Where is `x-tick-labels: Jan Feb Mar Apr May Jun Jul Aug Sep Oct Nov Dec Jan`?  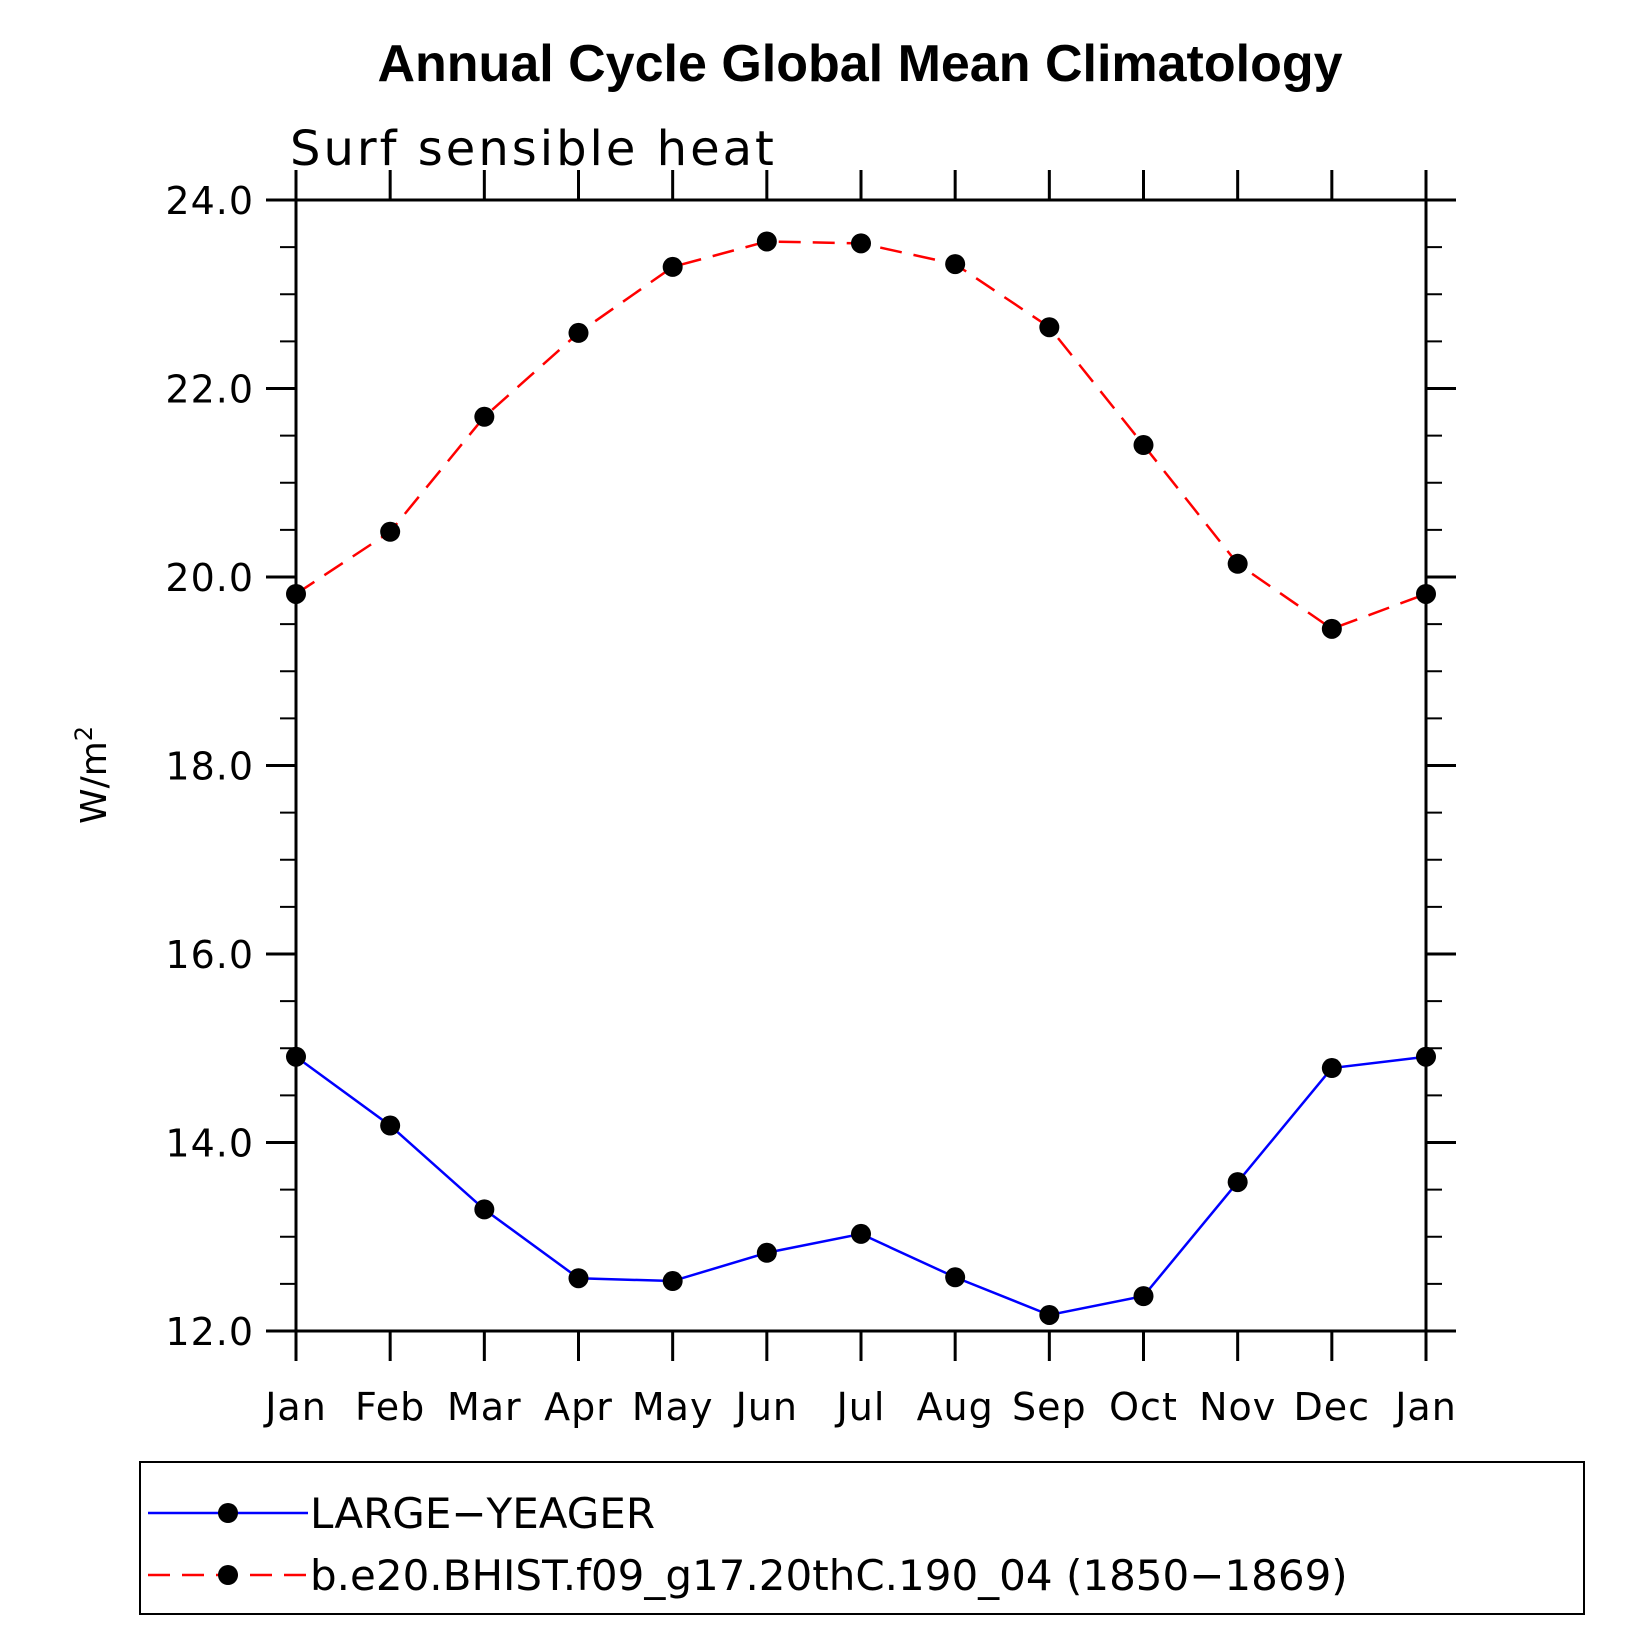
x-tick-labels: Jan Feb Mar Apr May Jun Jul Aug Sep Oct Nov Dec Jan is located at coordinates (860, 1407).